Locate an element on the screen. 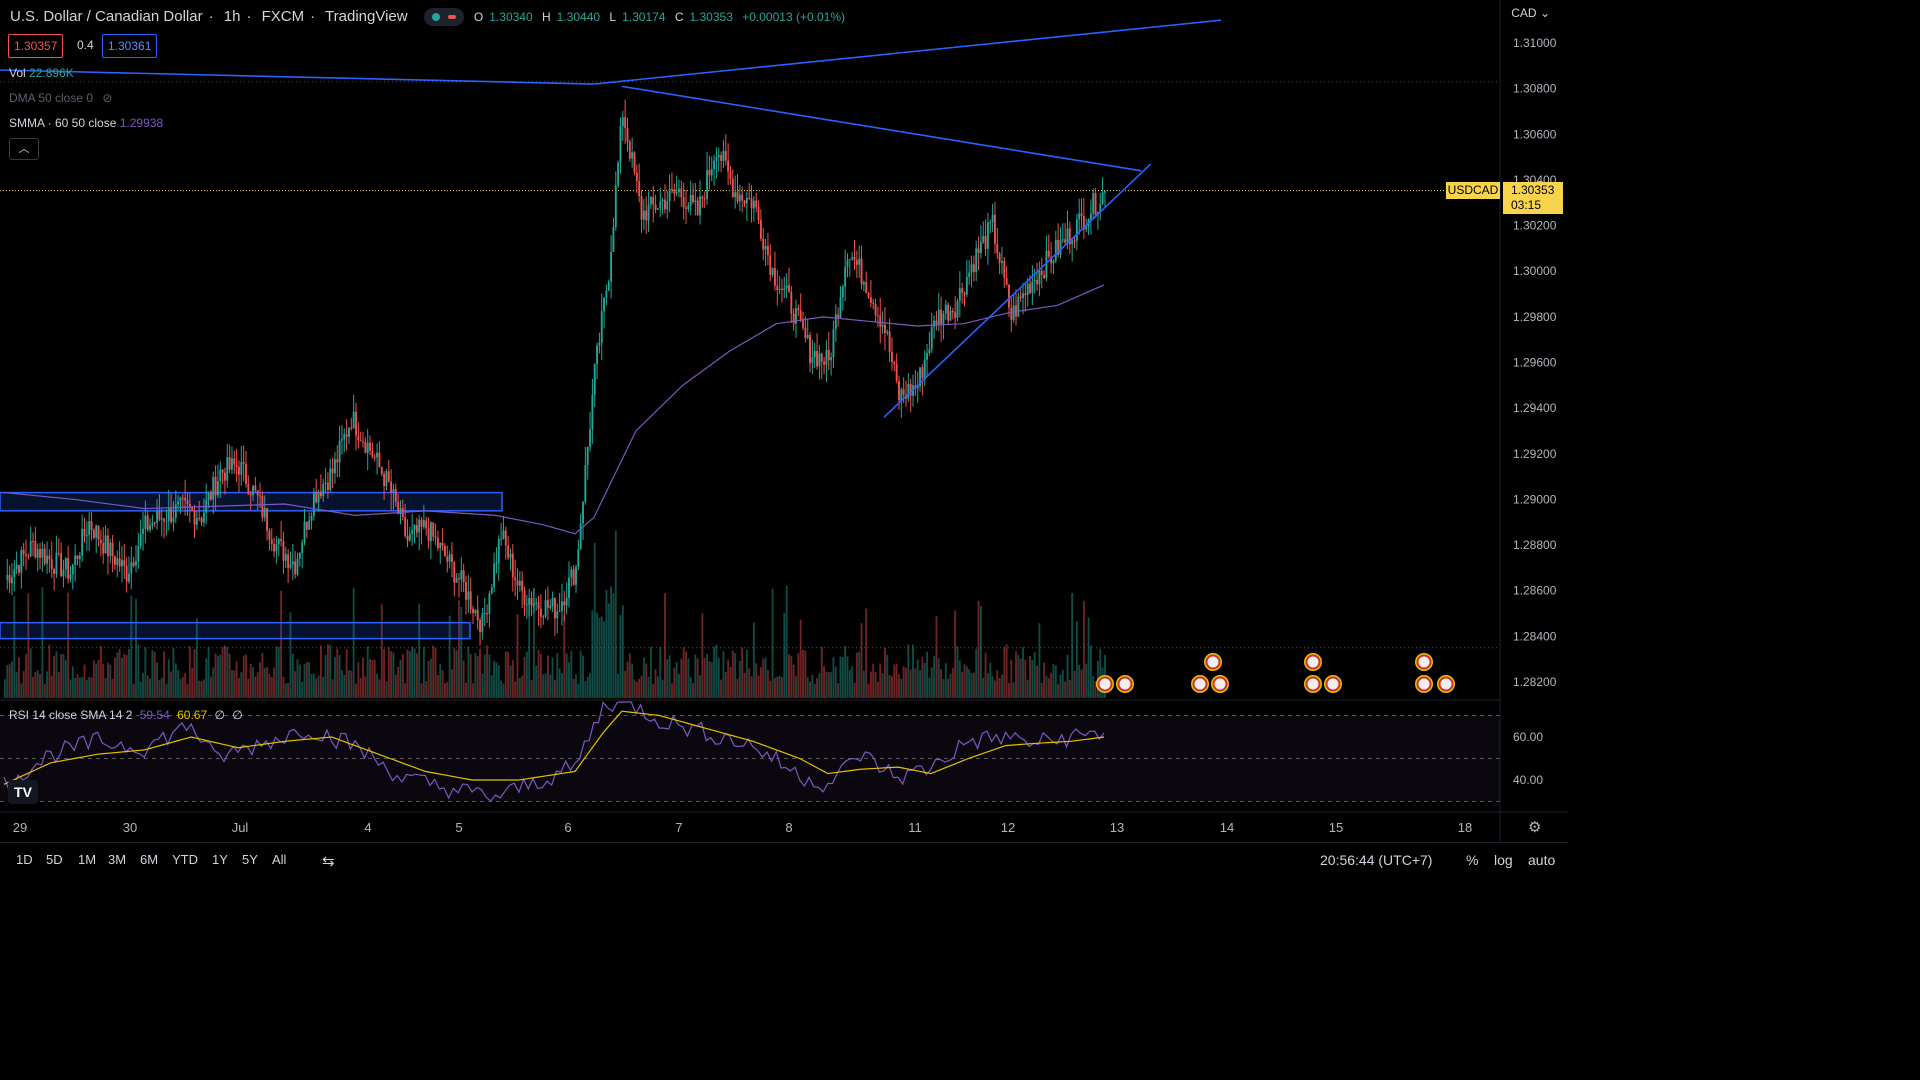  range-button-5d: 5D is located at coordinates (54, 859).